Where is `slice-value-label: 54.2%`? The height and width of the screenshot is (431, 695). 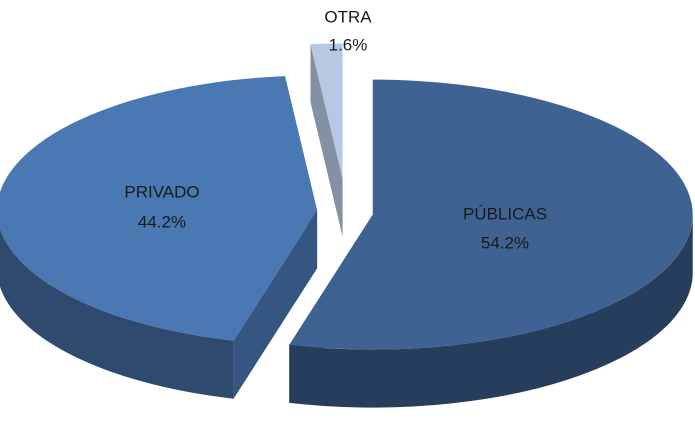
slice-value-label: 54.2% is located at coordinates (505, 242).